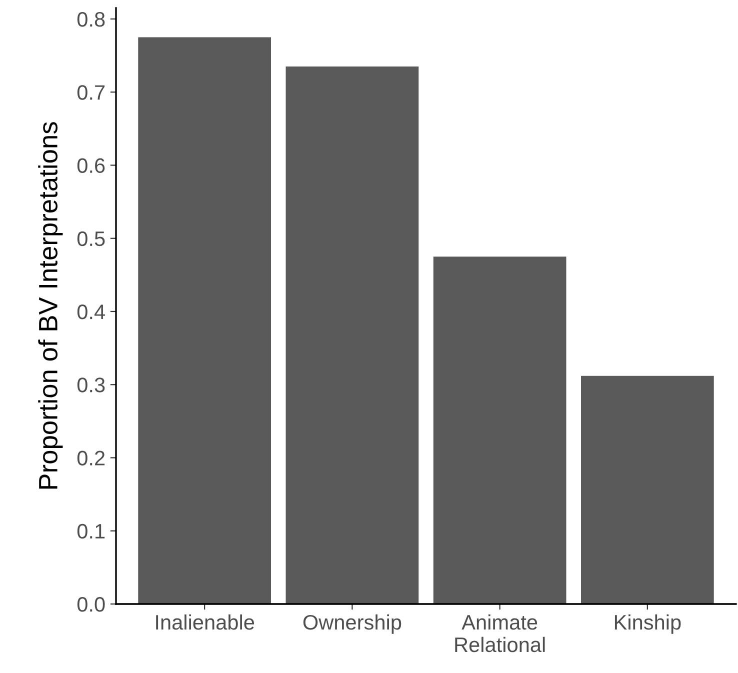 The image size is (738, 673). Describe the element at coordinates (91, 165) in the screenshot. I see `y-tick-label: 0.6` at that location.